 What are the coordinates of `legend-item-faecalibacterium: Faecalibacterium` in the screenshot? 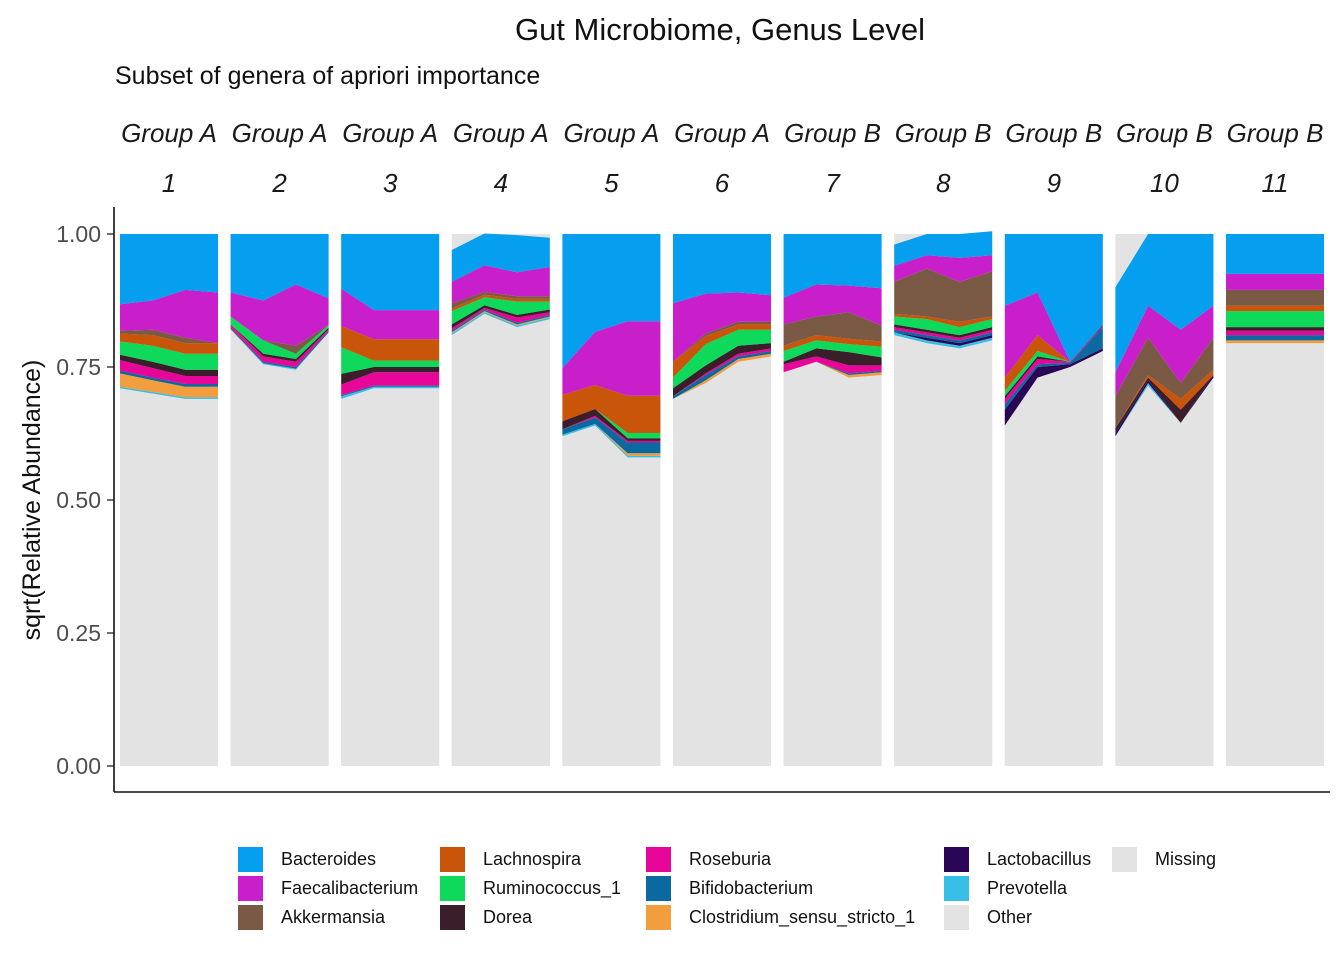 It's located at (328, 888).